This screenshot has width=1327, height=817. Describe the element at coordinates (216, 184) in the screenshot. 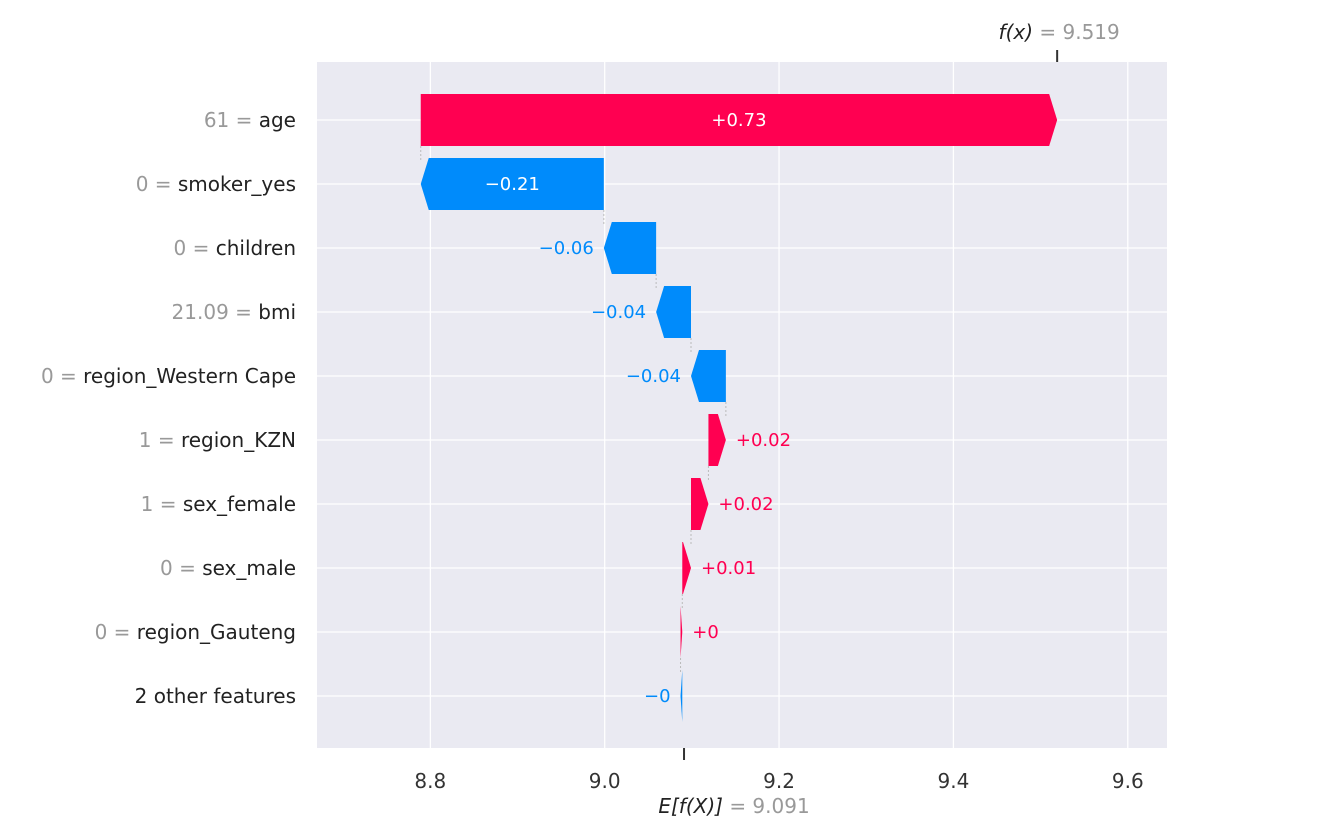

I see `feature-label: 0 = smoker_yes` at that location.